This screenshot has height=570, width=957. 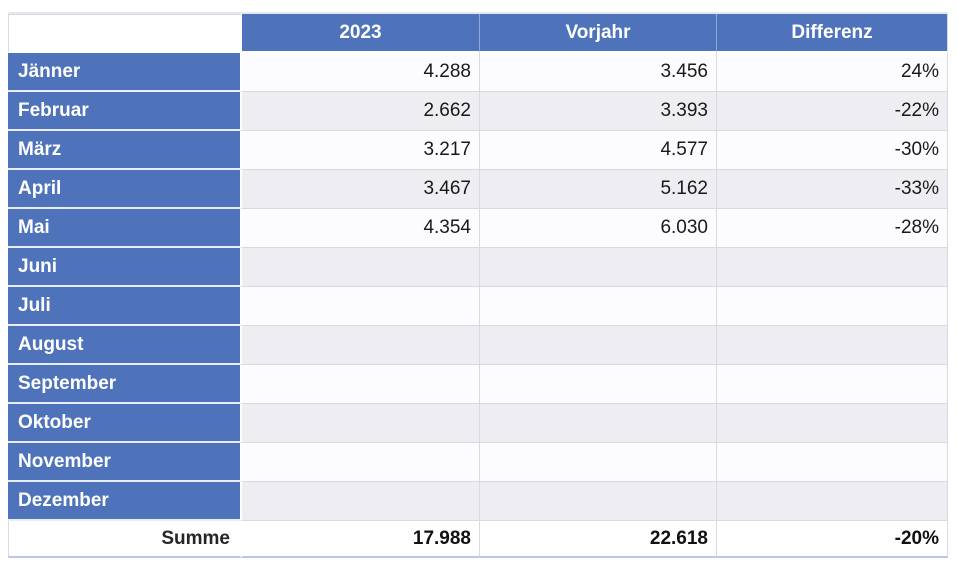 I want to click on table-row: Juli, so click(x=478, y=306).